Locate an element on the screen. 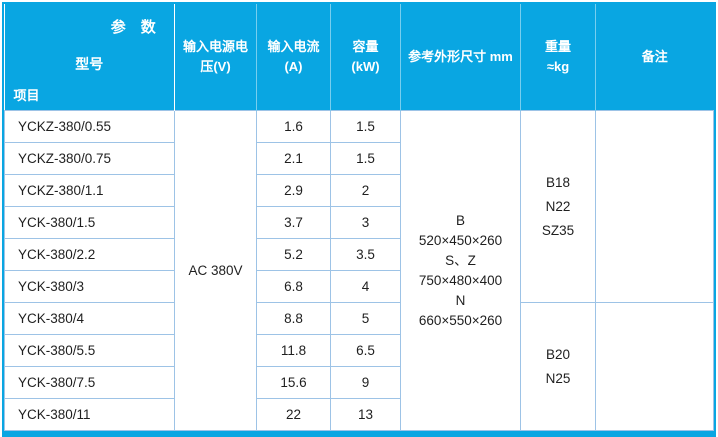 Image resolution: width=718 pixels, height=437 pixels. voltage-cell: AC 380V is located at coordinates (215, 270).